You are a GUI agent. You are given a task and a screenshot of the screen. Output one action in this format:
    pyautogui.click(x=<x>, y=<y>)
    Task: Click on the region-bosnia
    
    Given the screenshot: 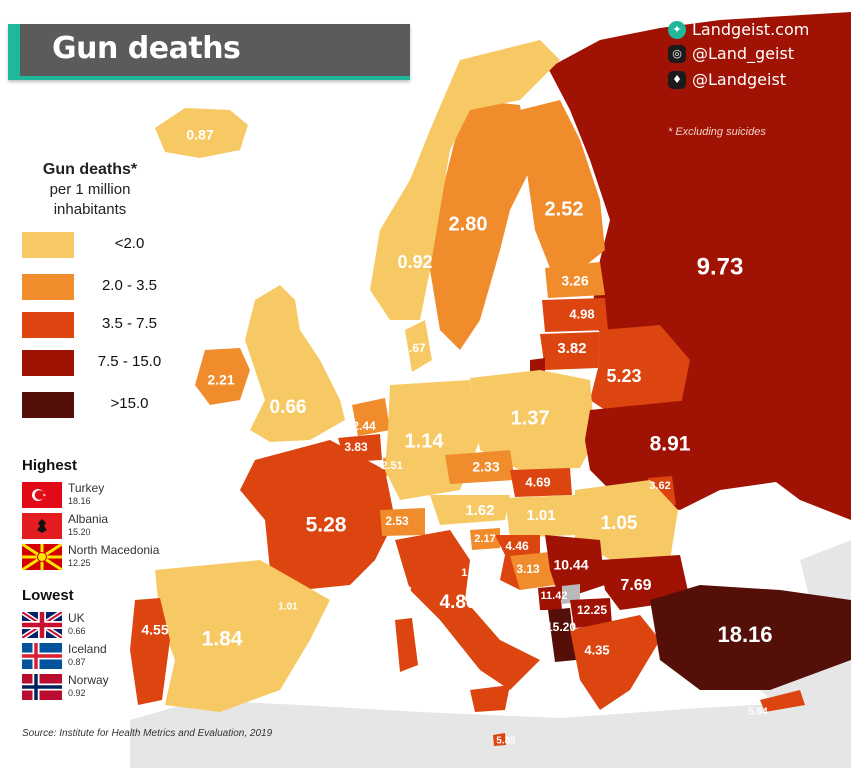 What is the action you would take?
    pyautogui.click(x=532, y=571)
    